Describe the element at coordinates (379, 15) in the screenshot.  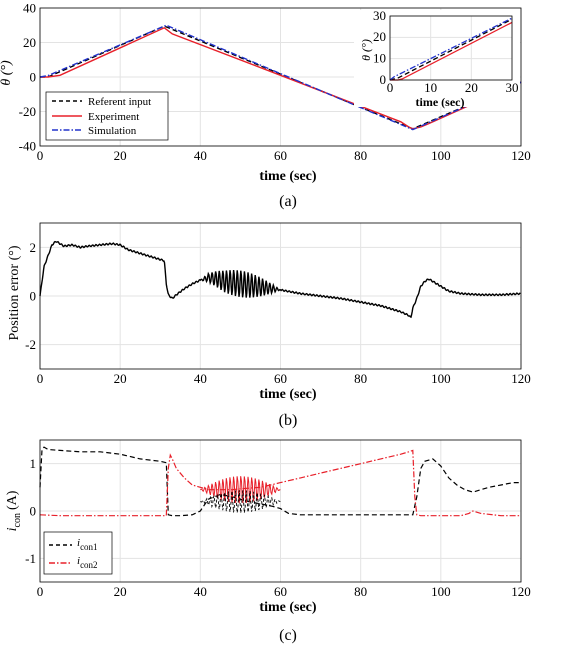
I see `y-tick-label: 30` at that location.